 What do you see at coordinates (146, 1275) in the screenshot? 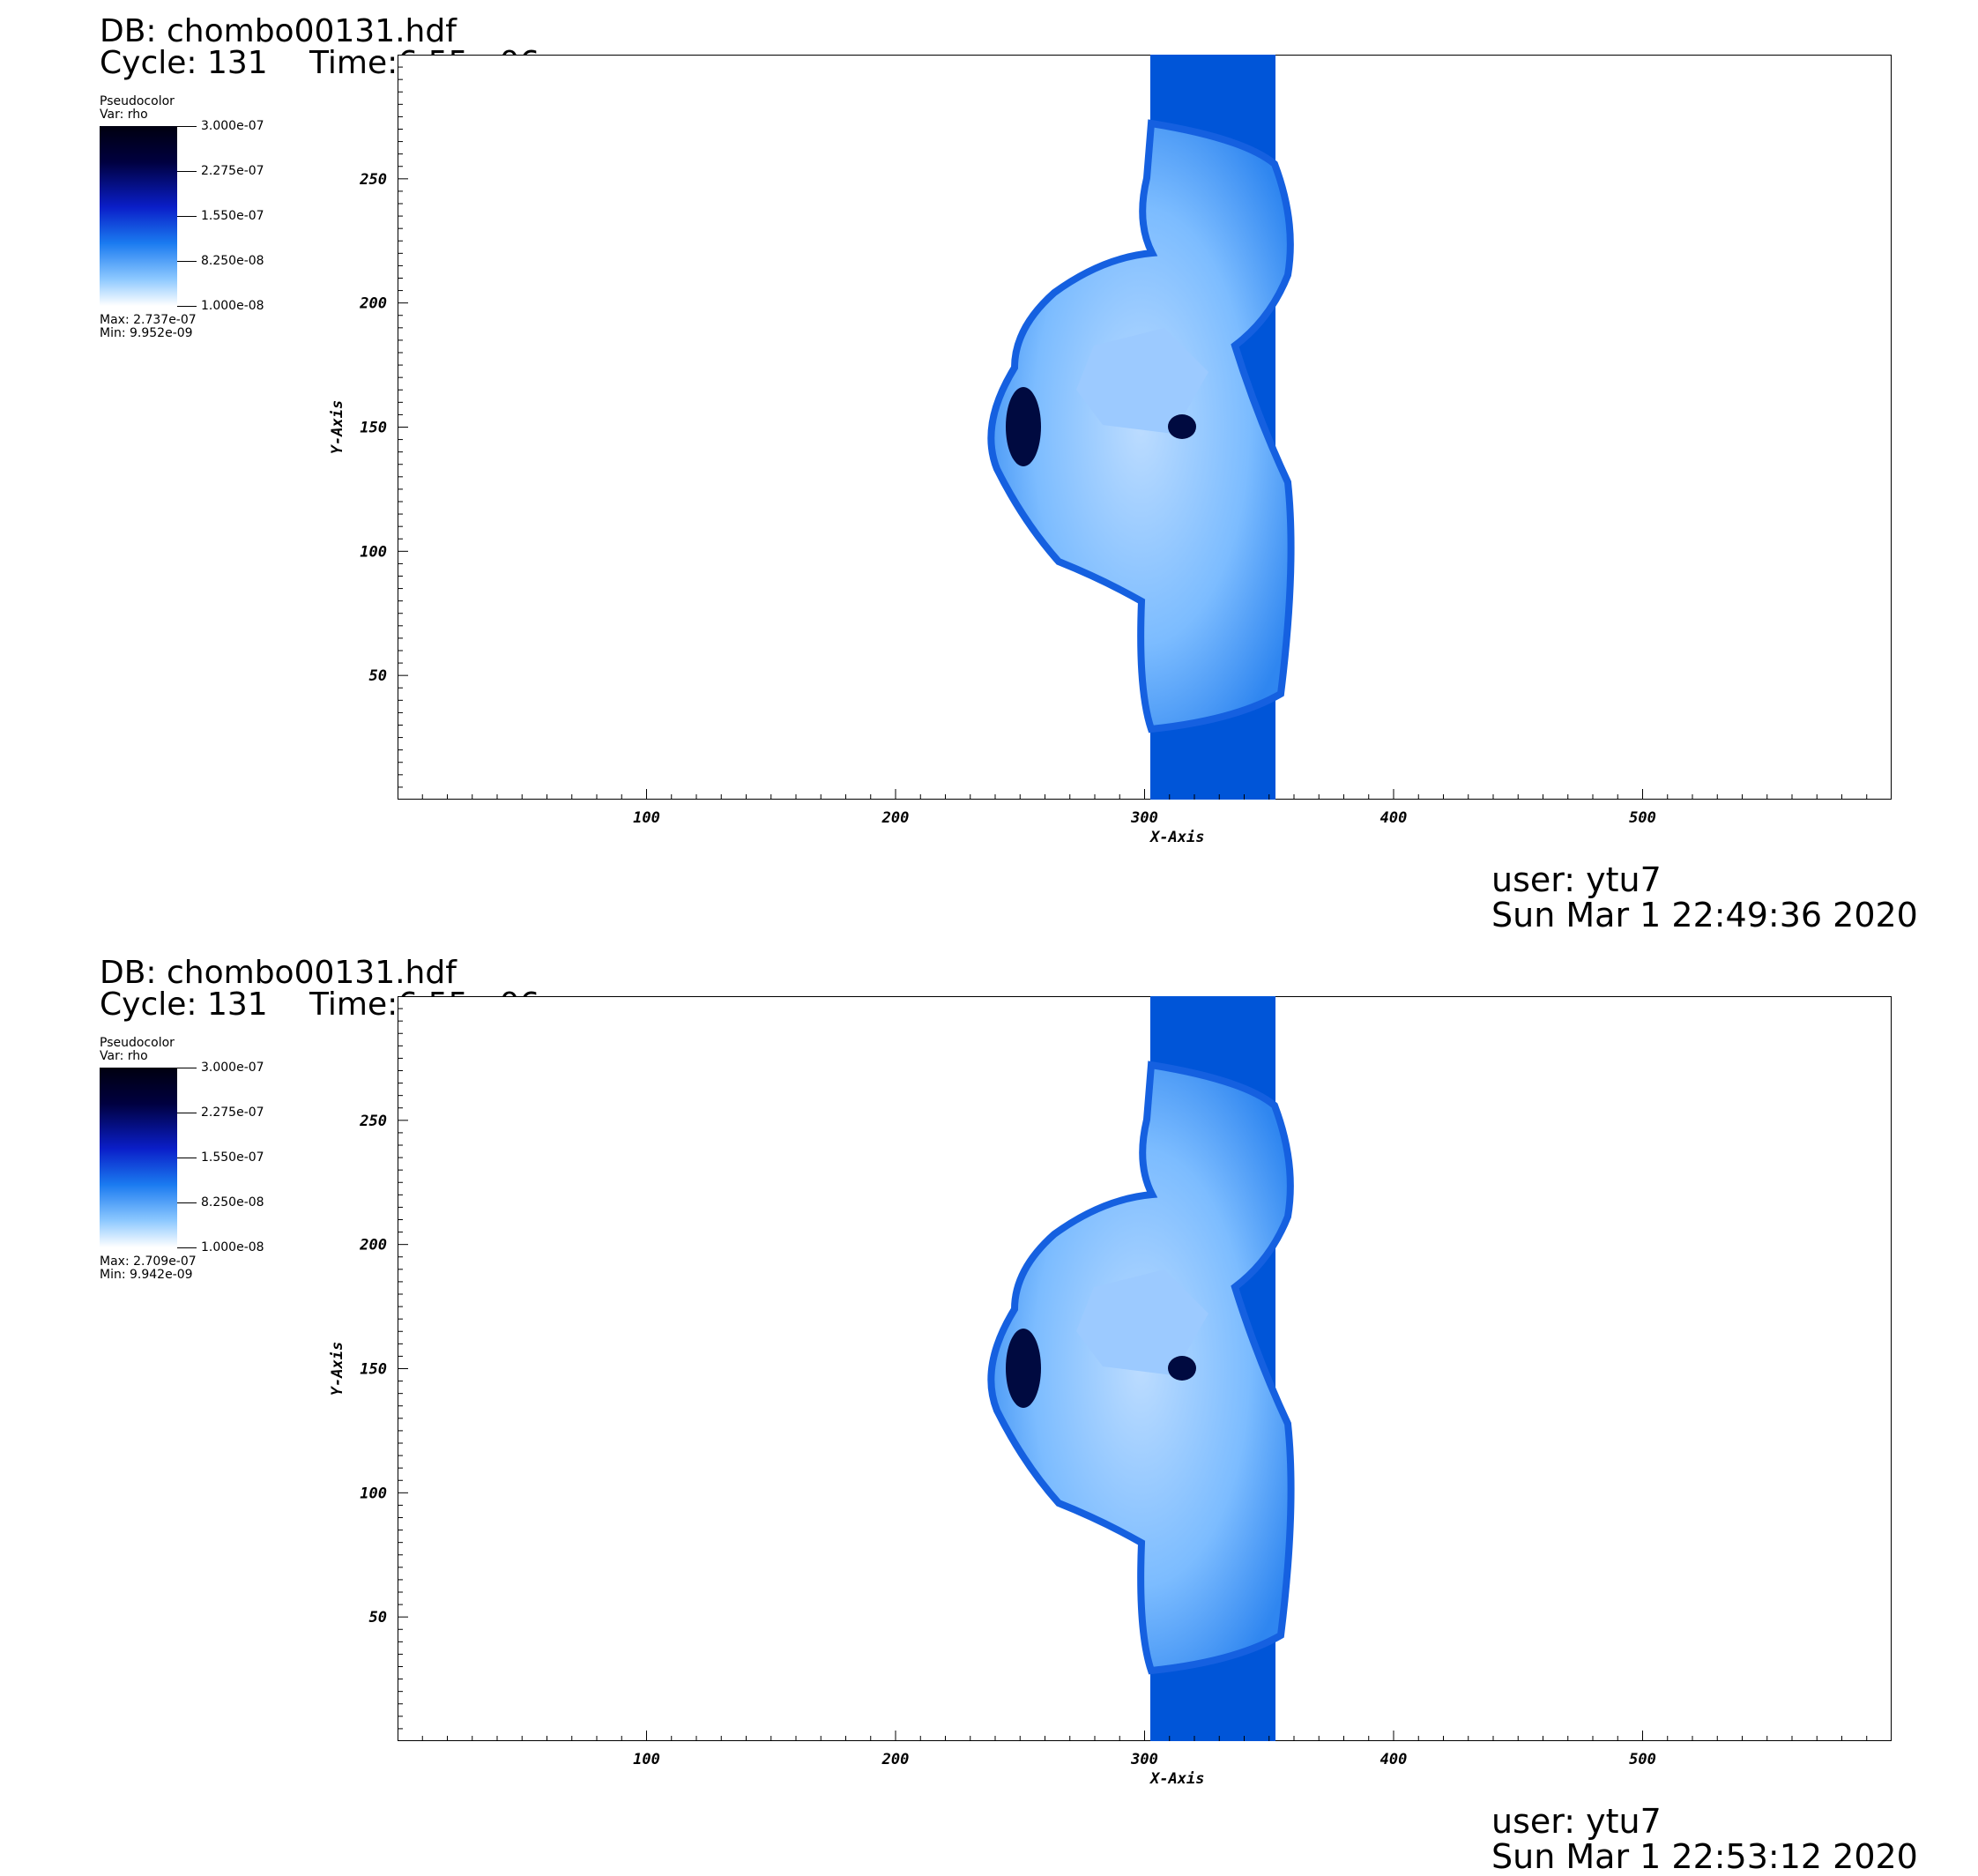
I see `legend-min: Min: 9.942e-09` at bounding box center [146, 1275].